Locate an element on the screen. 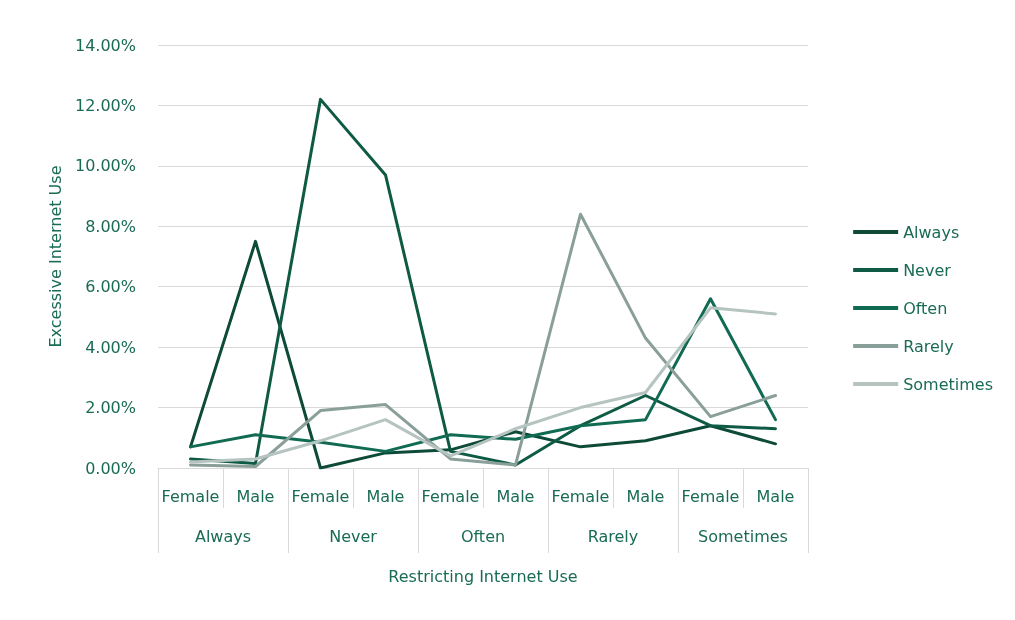 The width and height of the screenshot is (1015, 620). y-axis-title: Excessive Internet Use is located at coordinates (55, 256).